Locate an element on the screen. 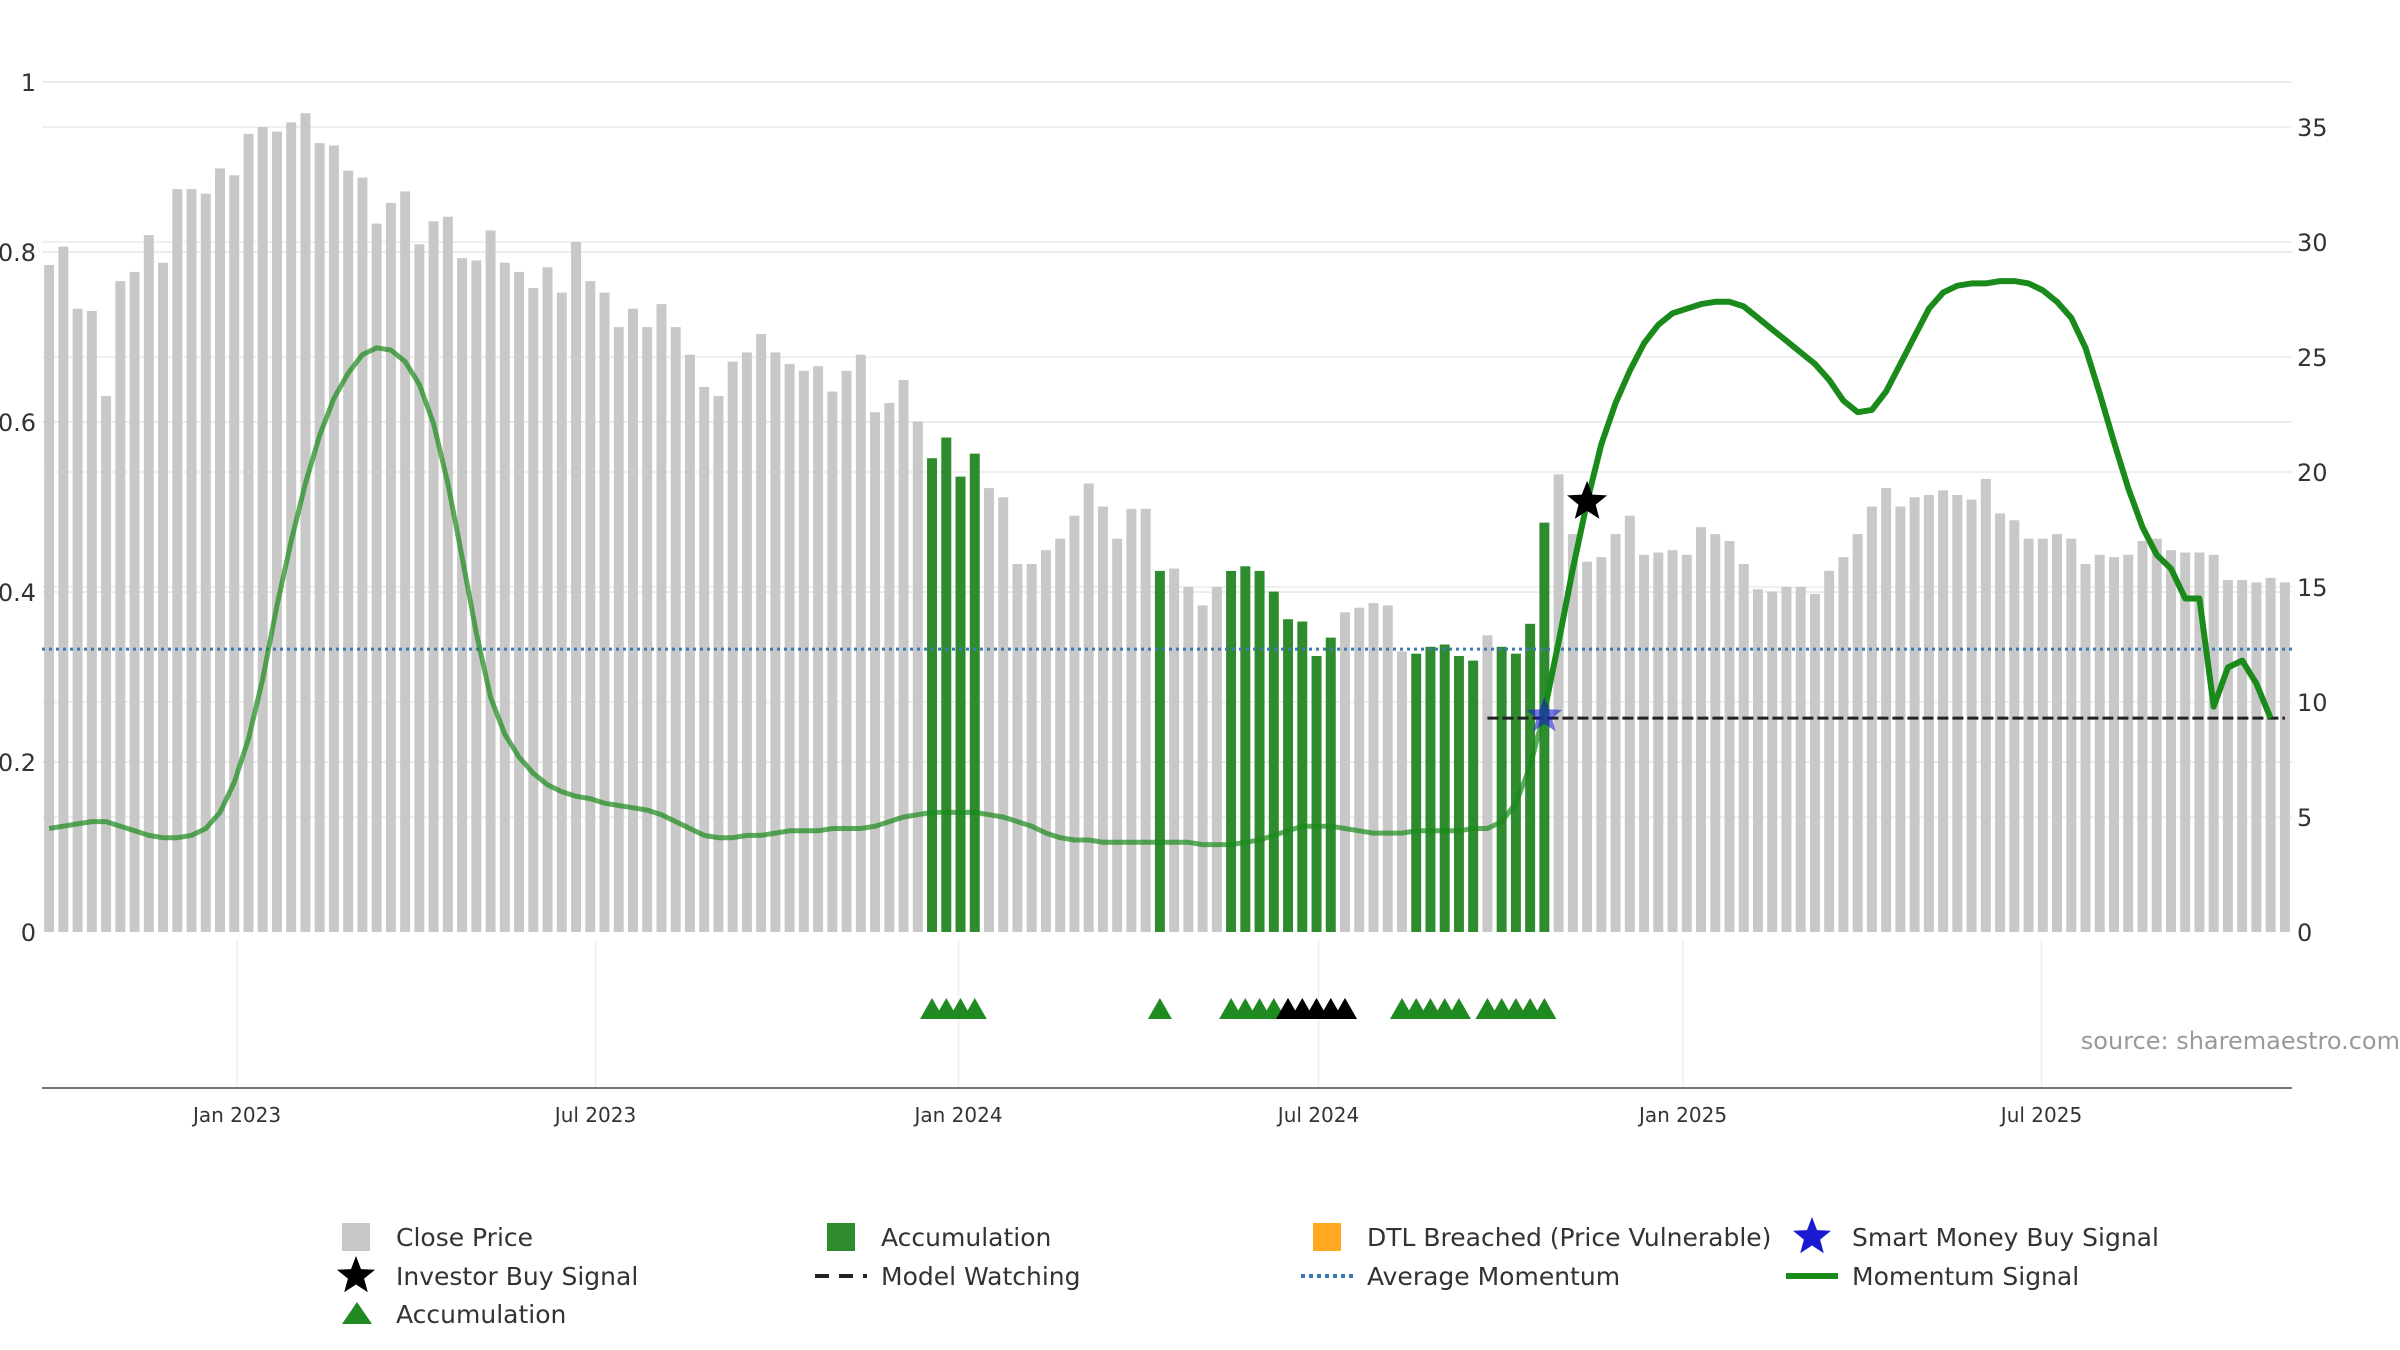  right-y-tick-label: 15 is located at coordinates (2312, 588).